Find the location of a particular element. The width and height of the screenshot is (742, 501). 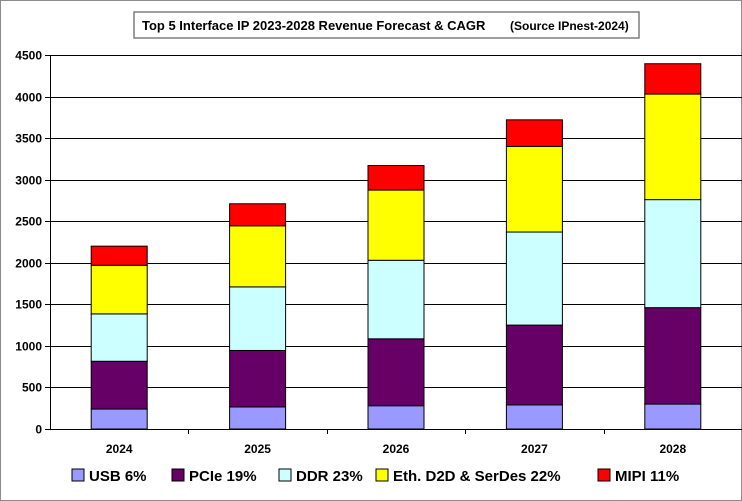

bar-2025-pcie is located at coordinates (258, 378).